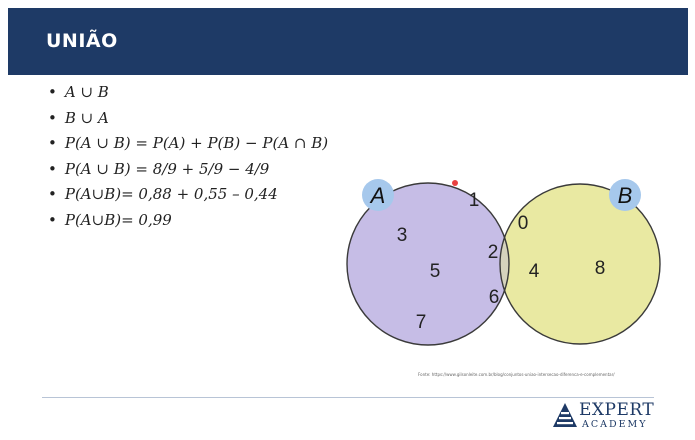 This screenshot has height=440, width=695. I want to click on element-label: 1, so click(474, 200).